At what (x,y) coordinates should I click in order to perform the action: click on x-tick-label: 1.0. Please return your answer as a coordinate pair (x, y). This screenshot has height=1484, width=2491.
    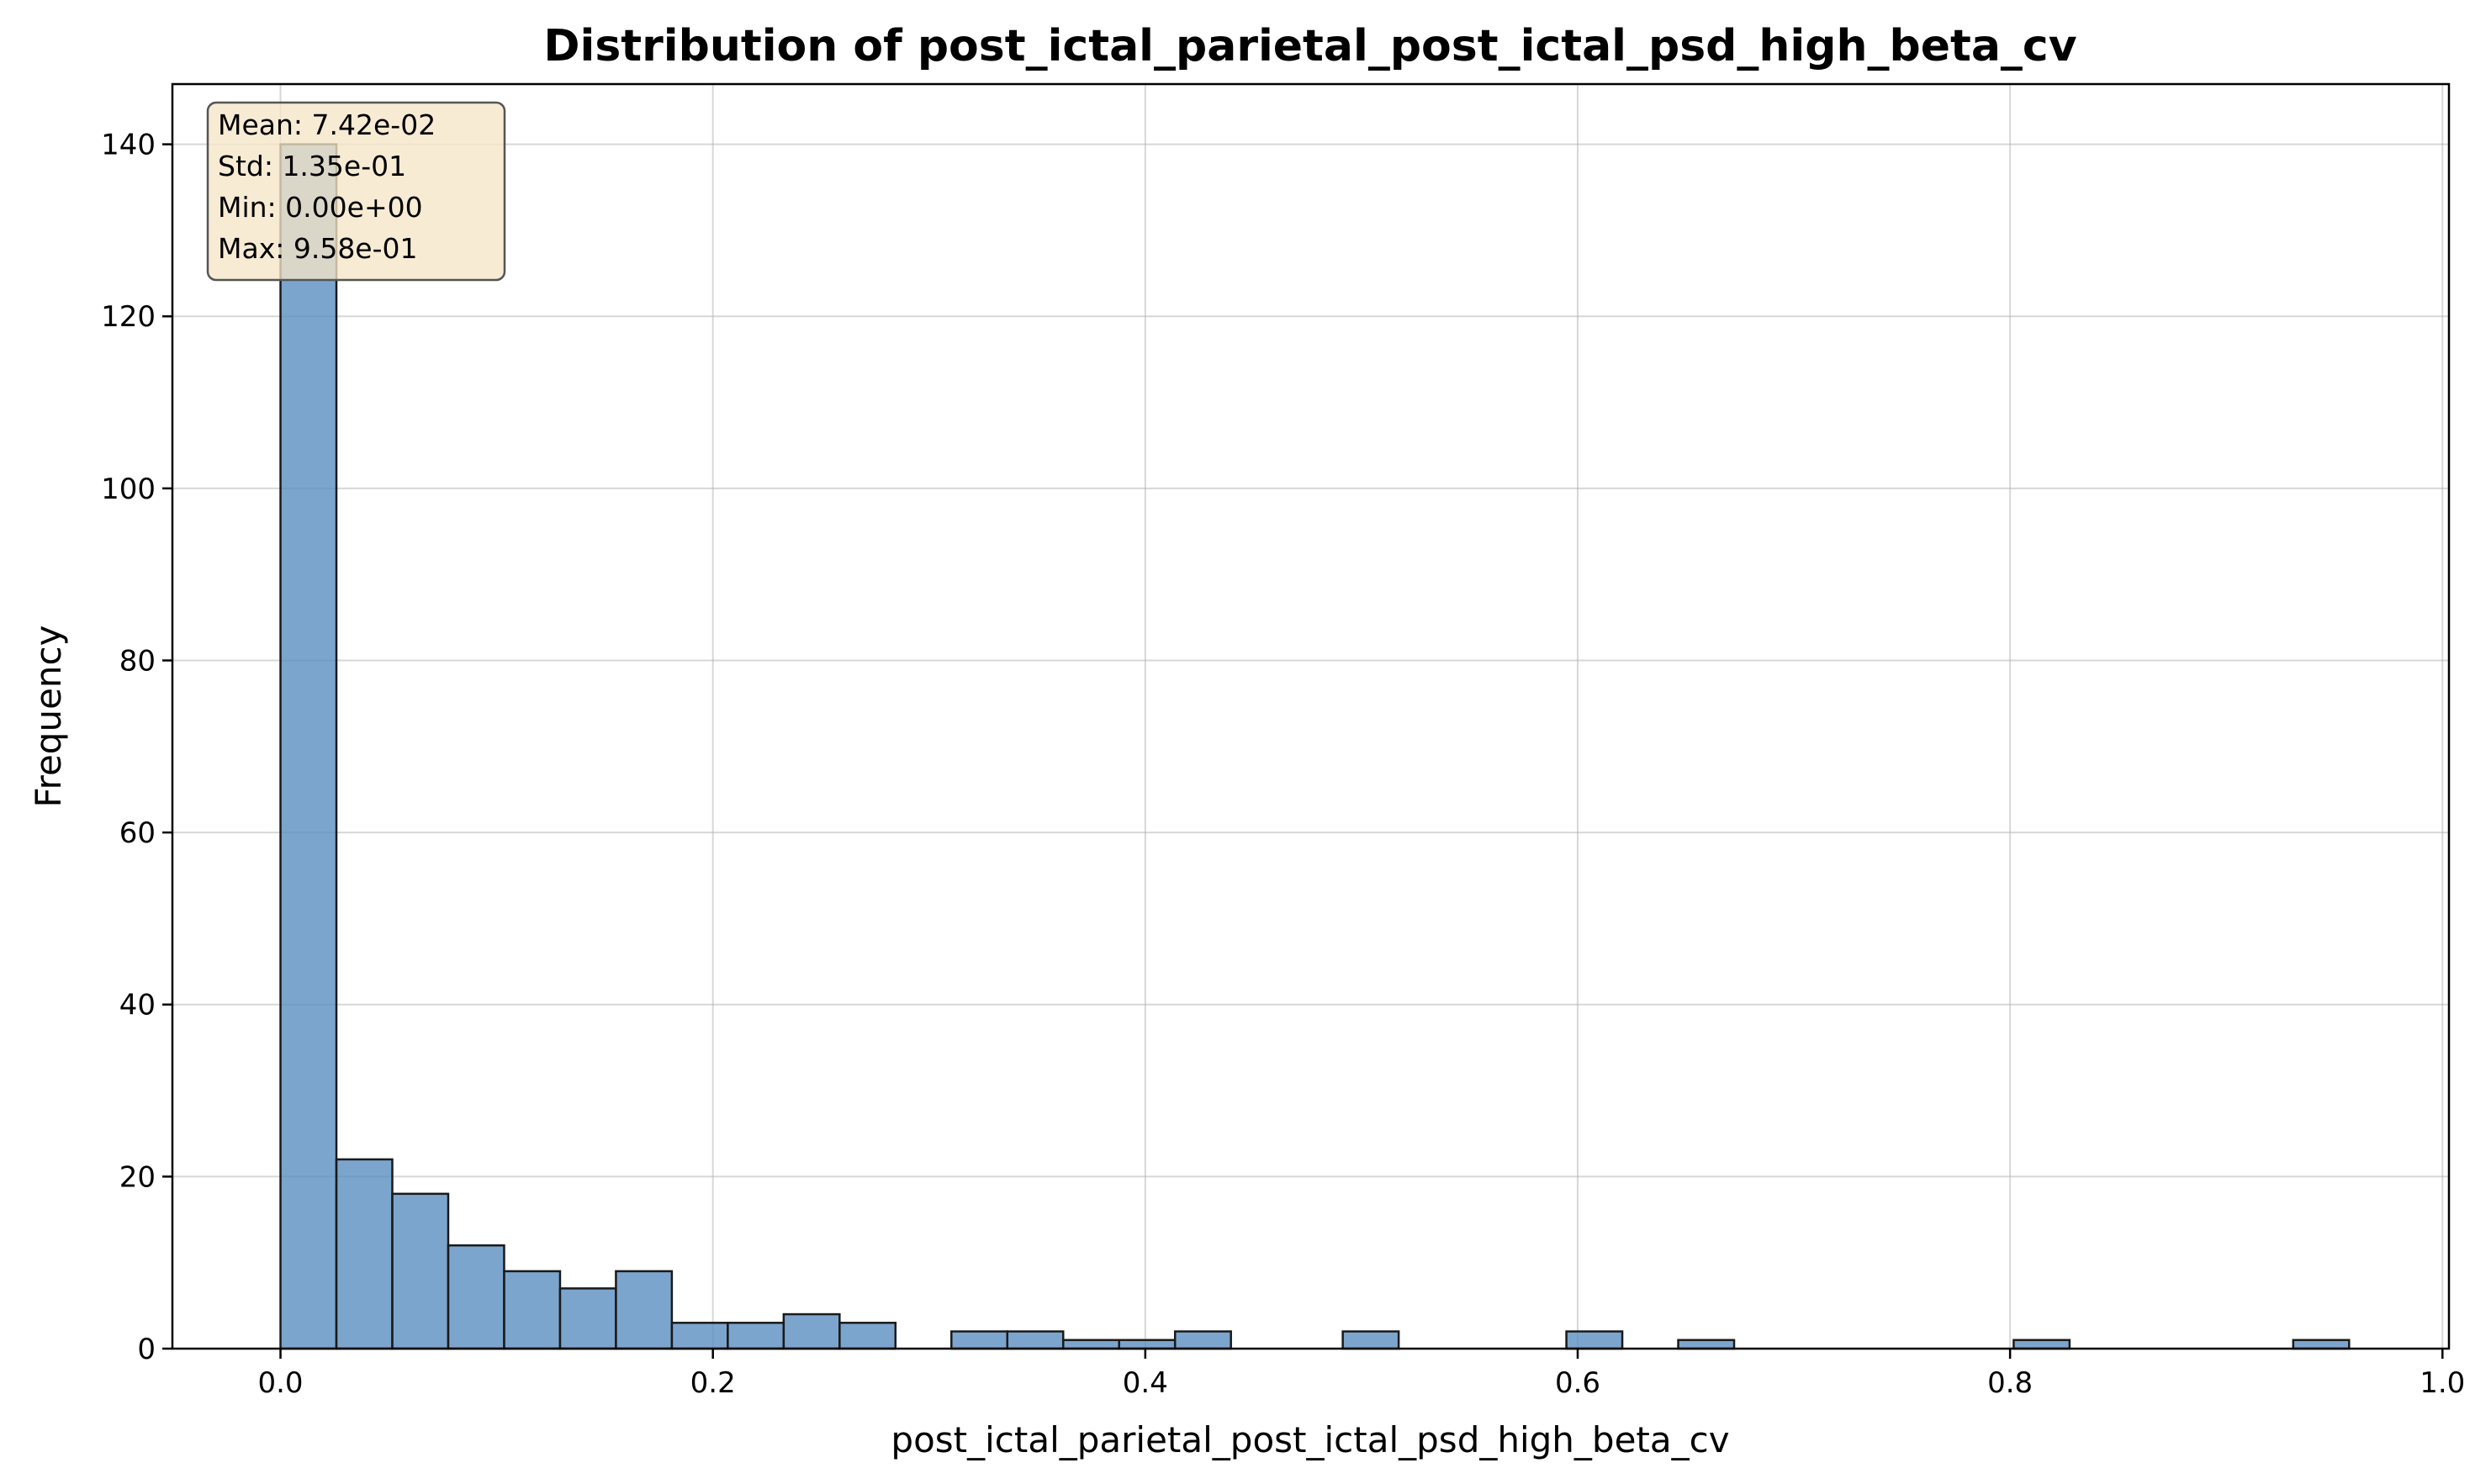
    Looking at the image, I should click on (2442, 1383).